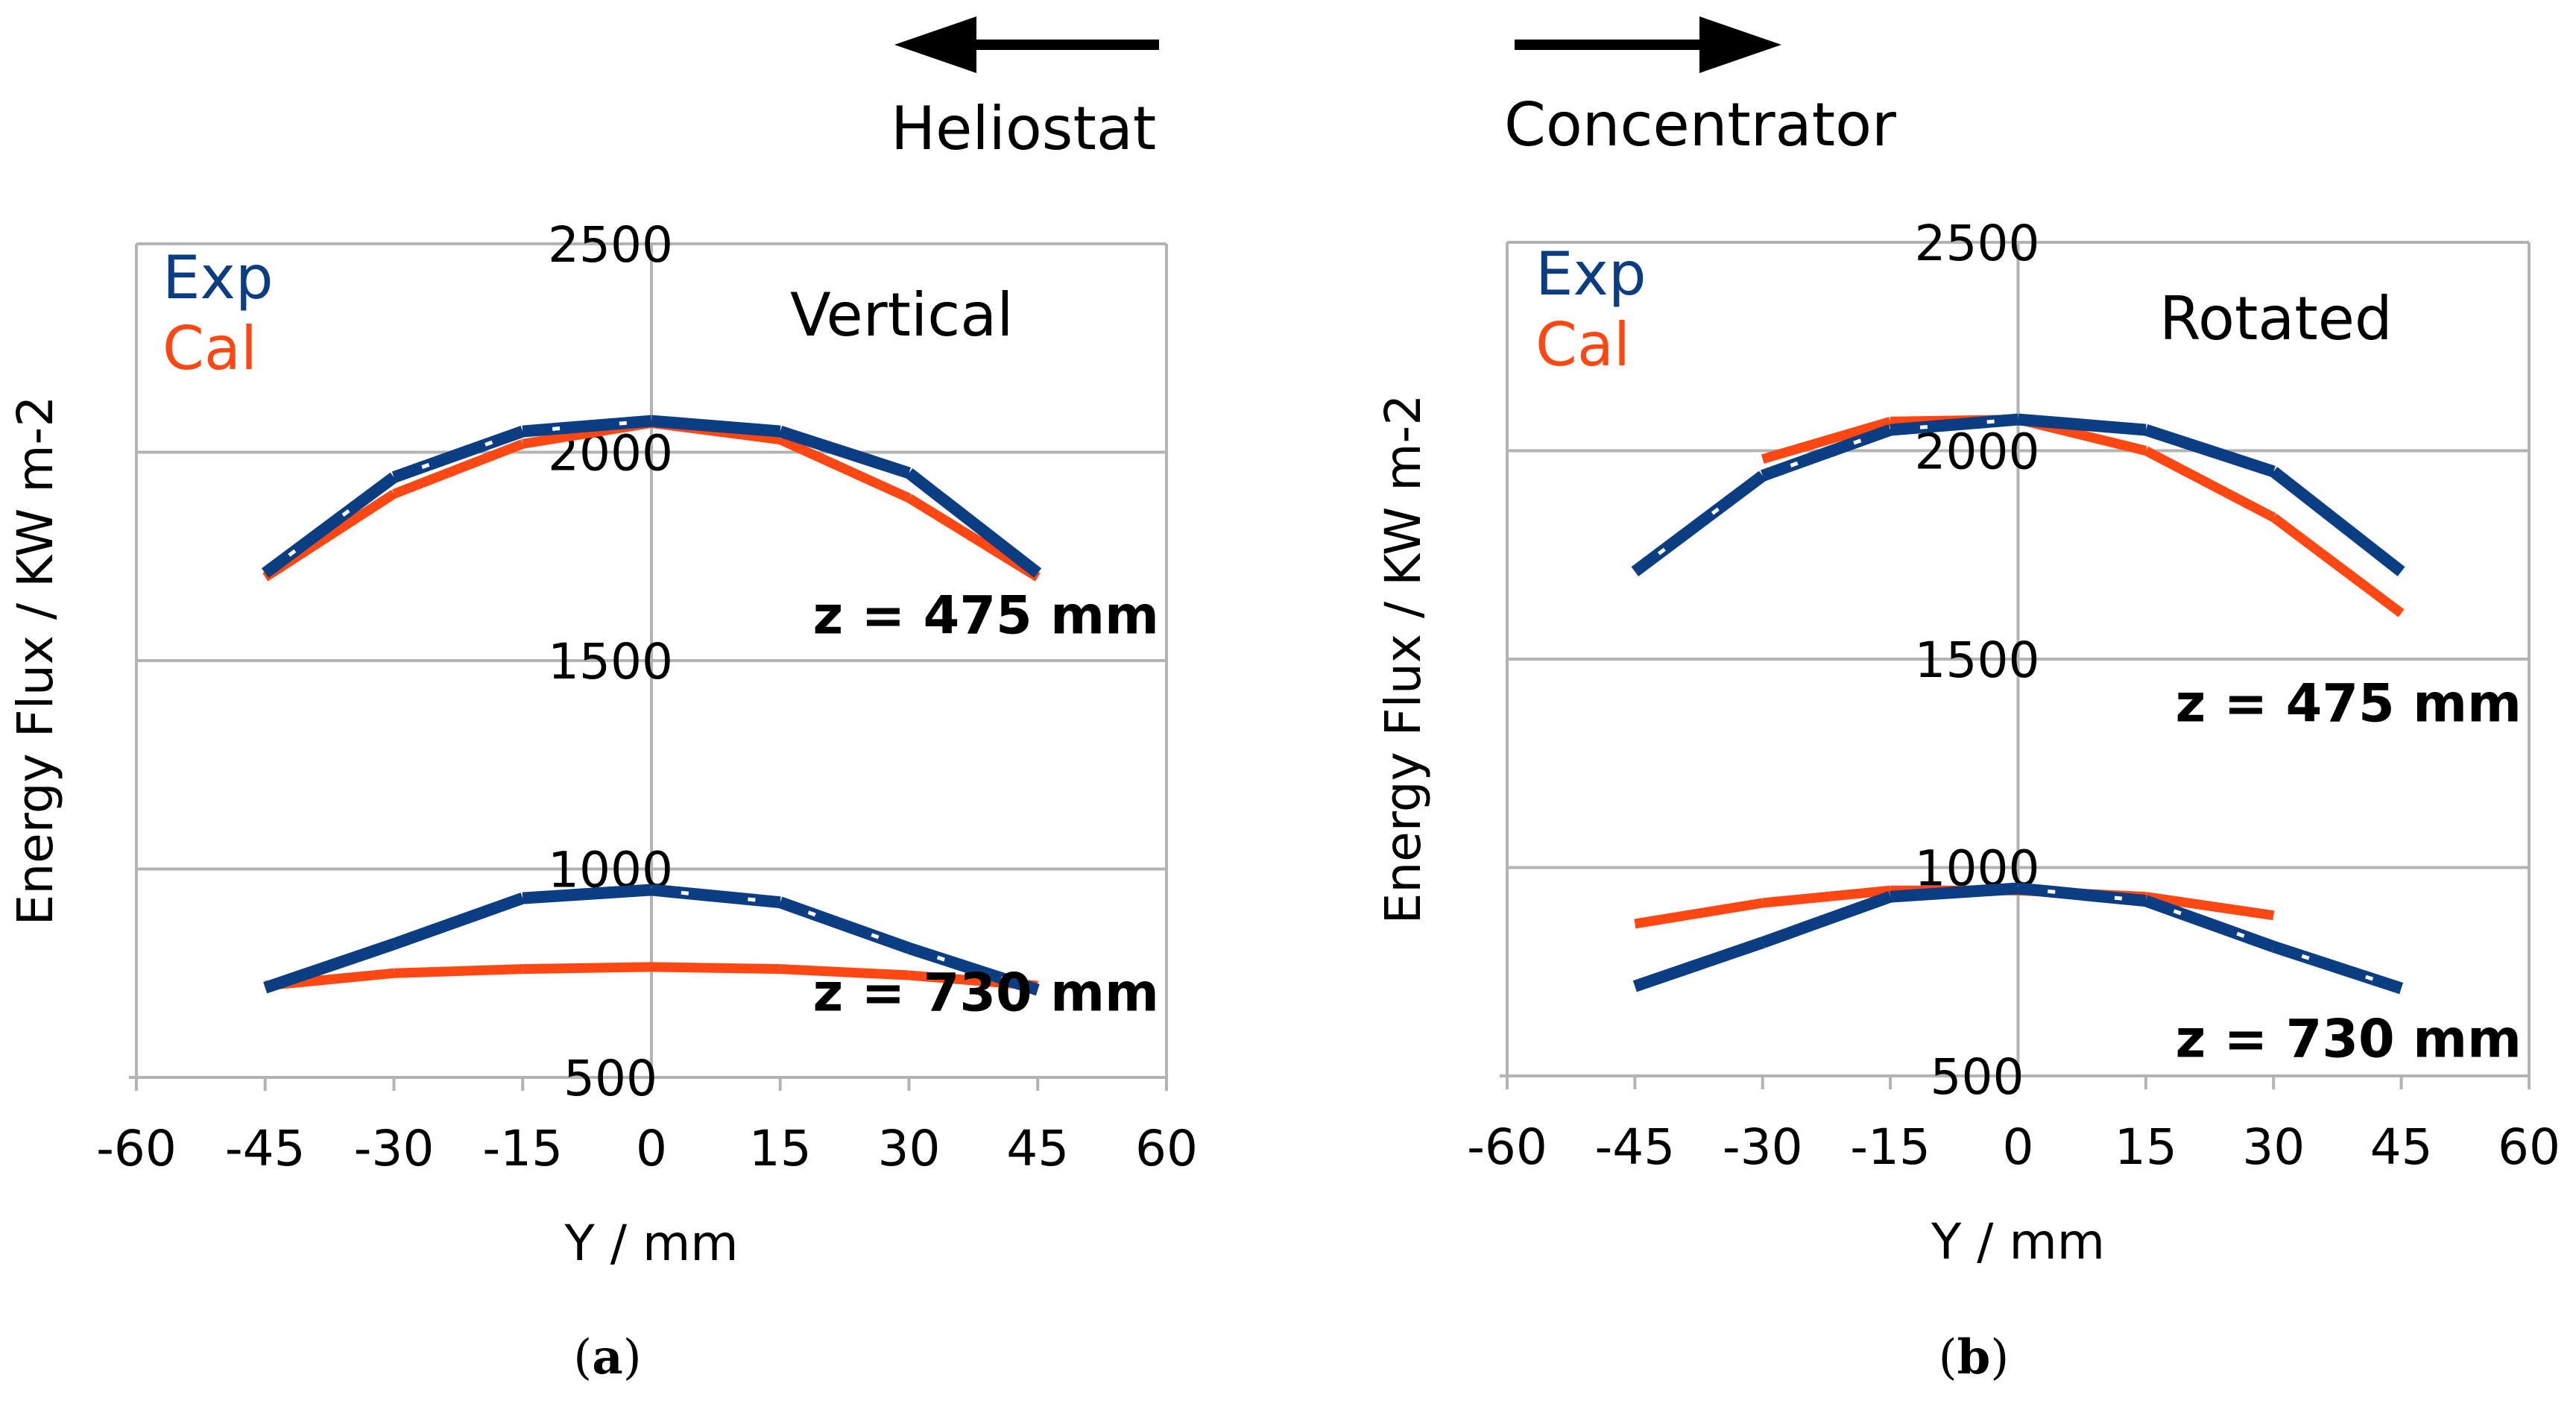  What do you see at coordinates (1025, 89) in the screenshot?
I see `heliostat-direction: Heliostat` at bounding box center [1025, 89].